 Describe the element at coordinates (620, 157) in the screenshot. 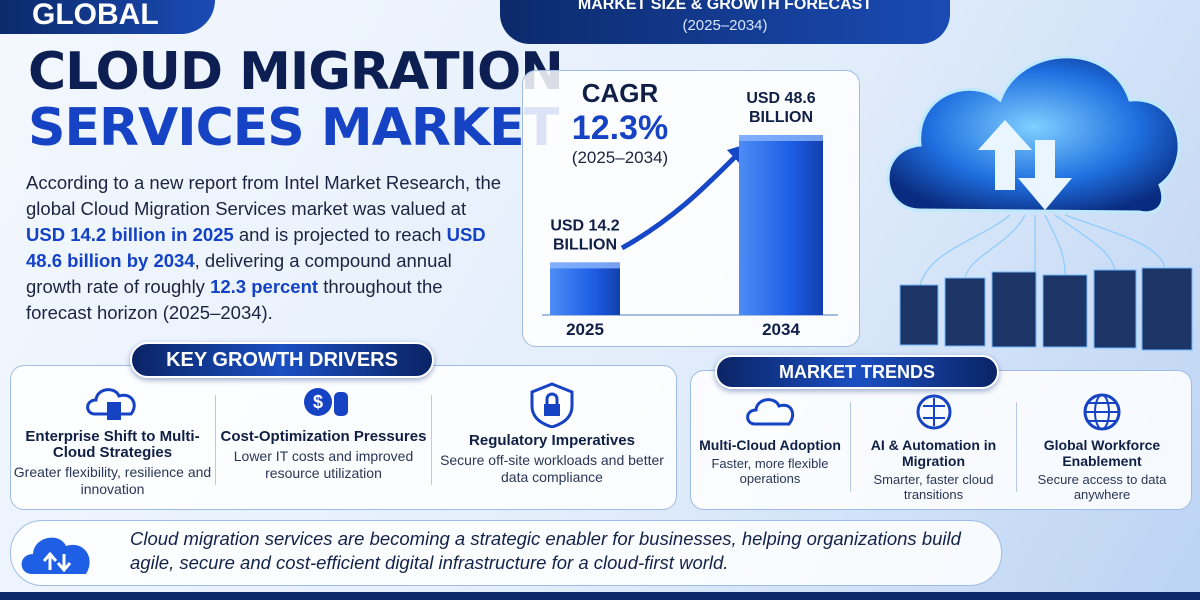

I see `cagr-period: (2025–2034)` at that location.